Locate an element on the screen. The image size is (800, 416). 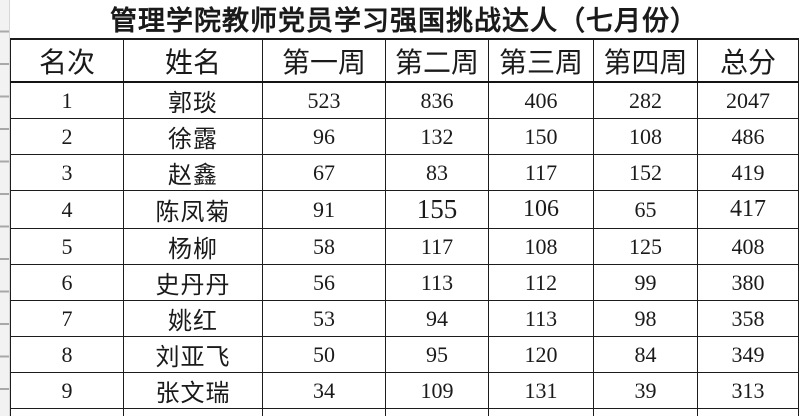
table-row: 1 郭琰 523 836 406 282 2047 is located at coordinates (404, 100).